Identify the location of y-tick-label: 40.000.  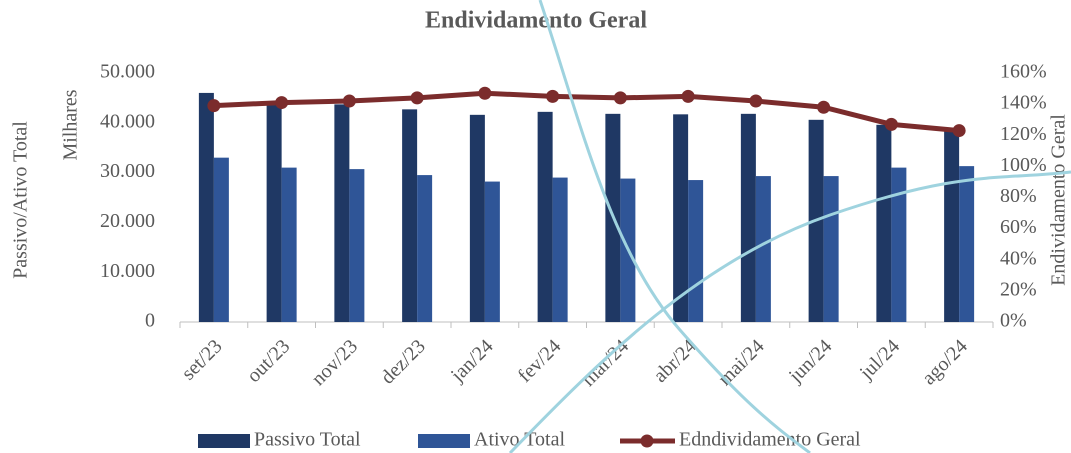
(127, 121).